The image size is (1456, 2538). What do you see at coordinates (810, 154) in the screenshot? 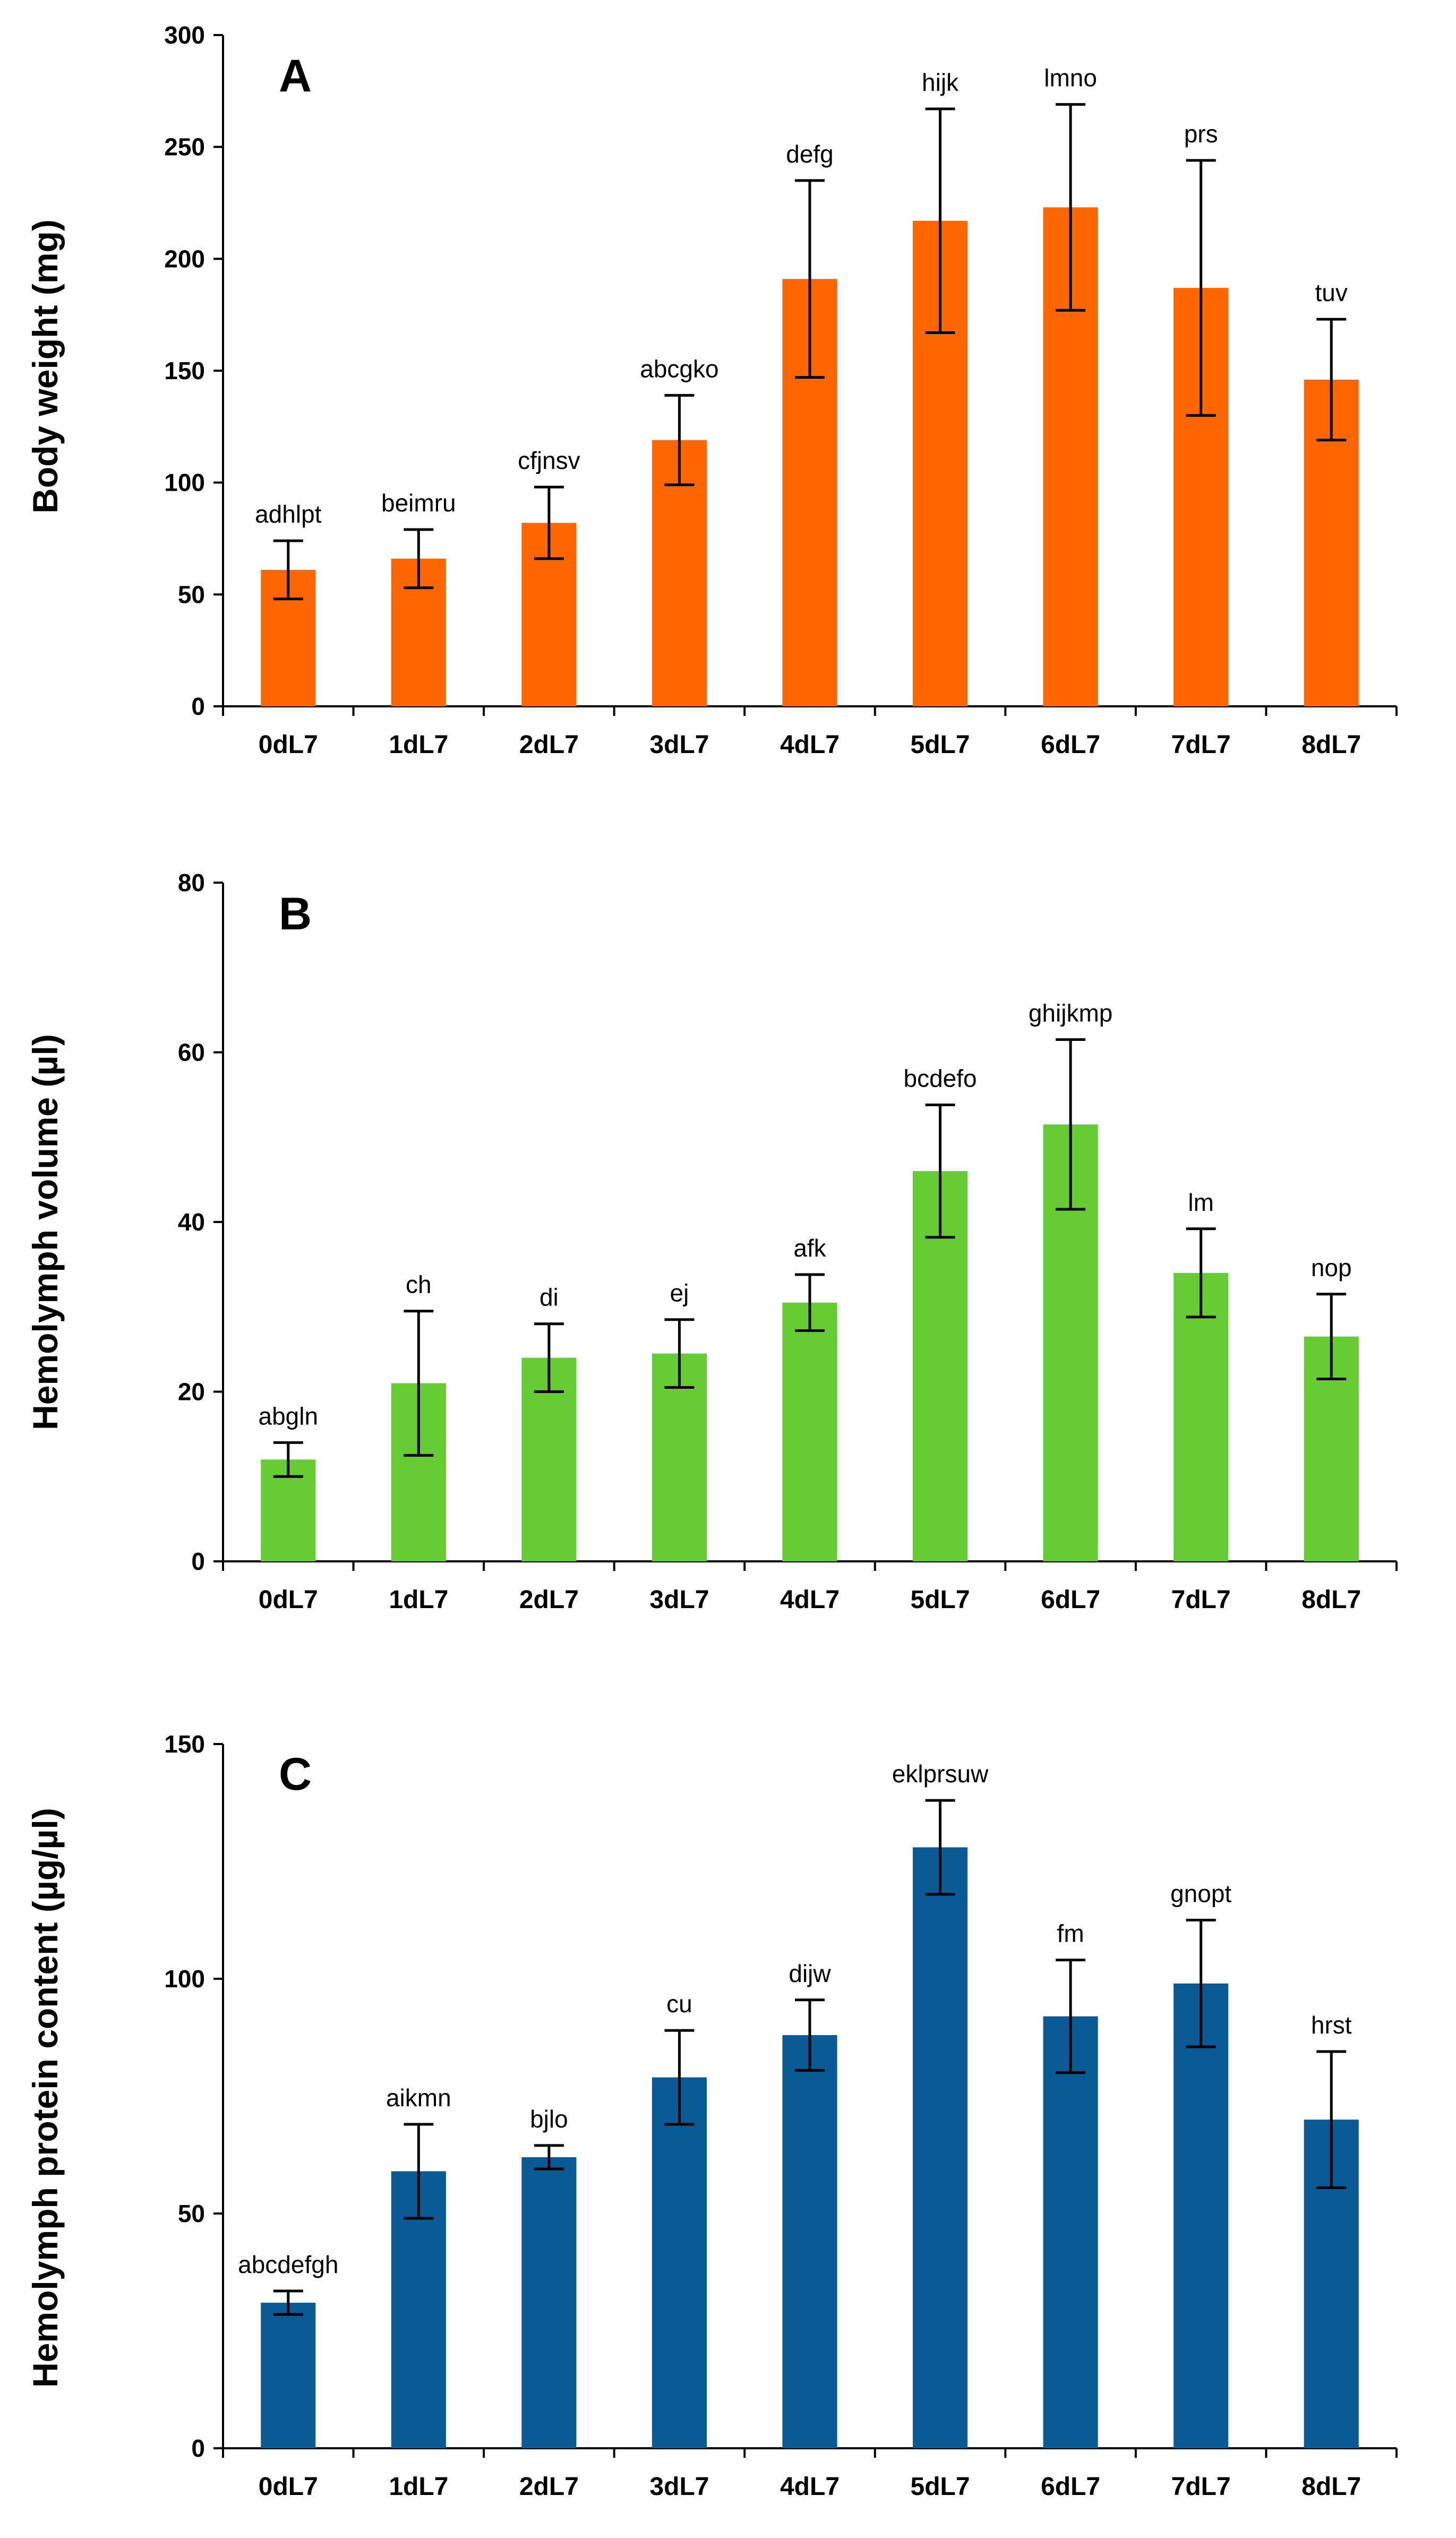
I see `significance-label: defg` at bounding box center [810, 154].